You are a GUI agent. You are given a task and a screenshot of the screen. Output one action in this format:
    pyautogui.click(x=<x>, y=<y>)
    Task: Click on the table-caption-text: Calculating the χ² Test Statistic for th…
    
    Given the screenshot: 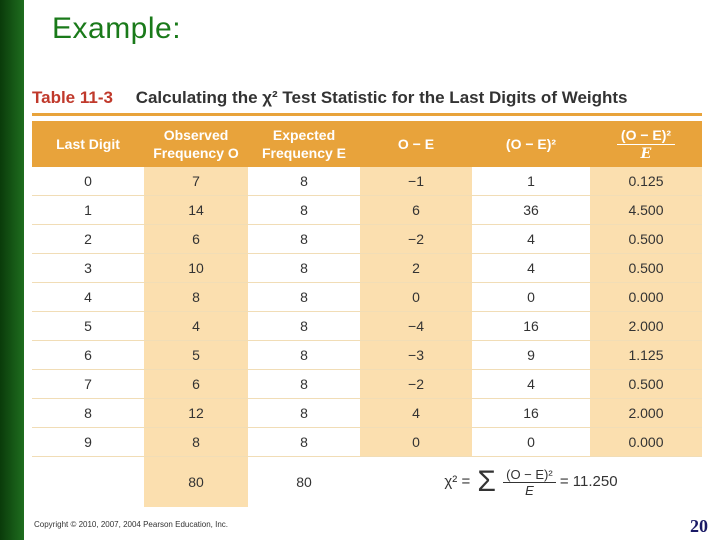 What is the action you would take?
    pyautogui.click(x=381, y=97)
    